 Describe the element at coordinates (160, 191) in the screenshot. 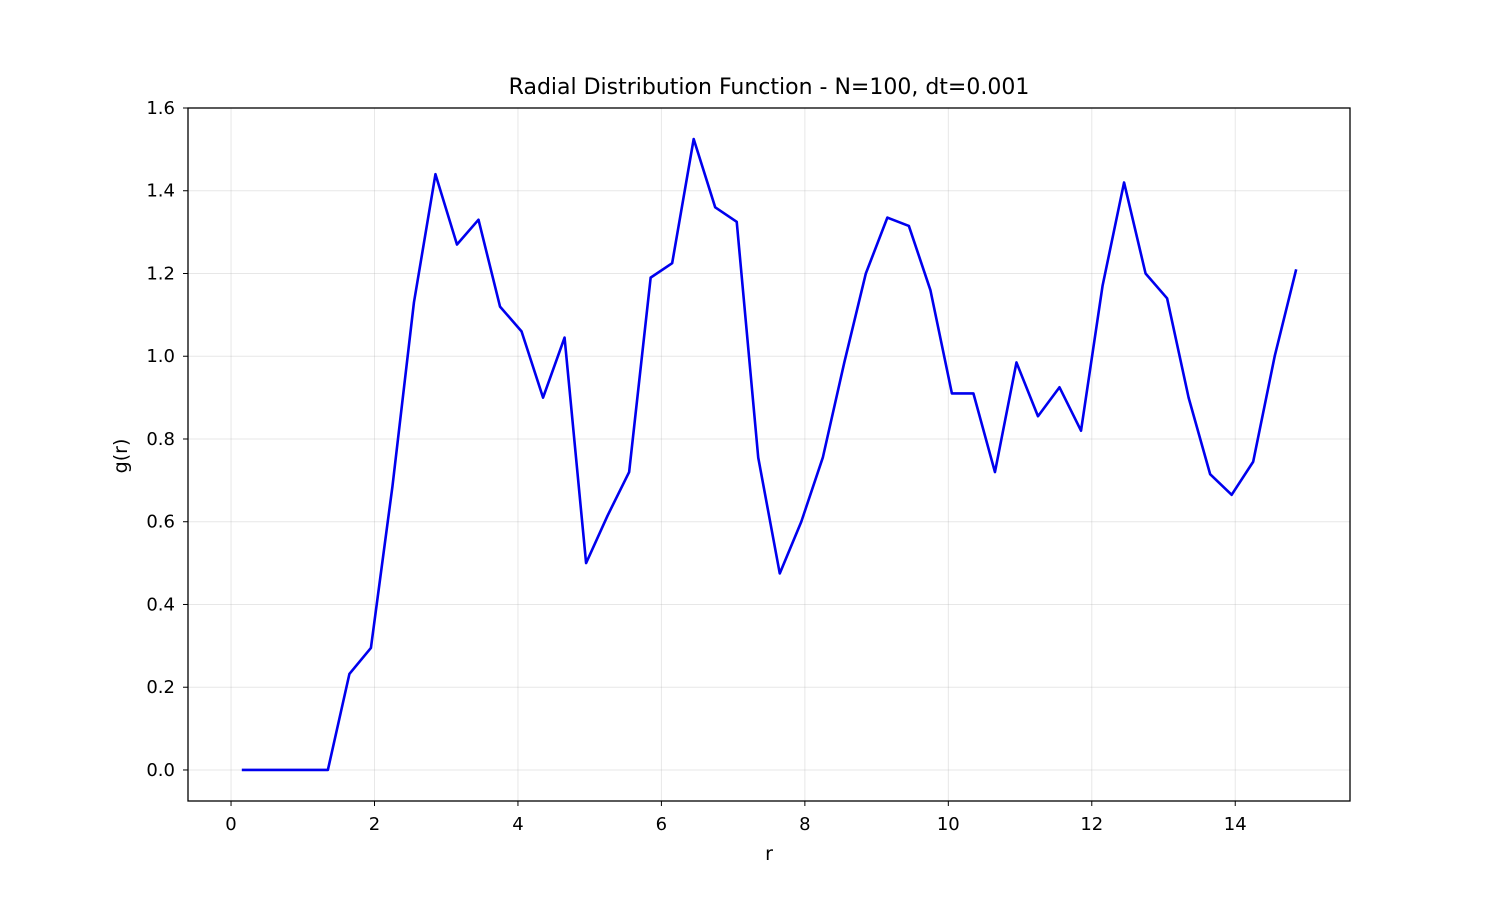

I see `y-tick-label: 1.4` at that location.